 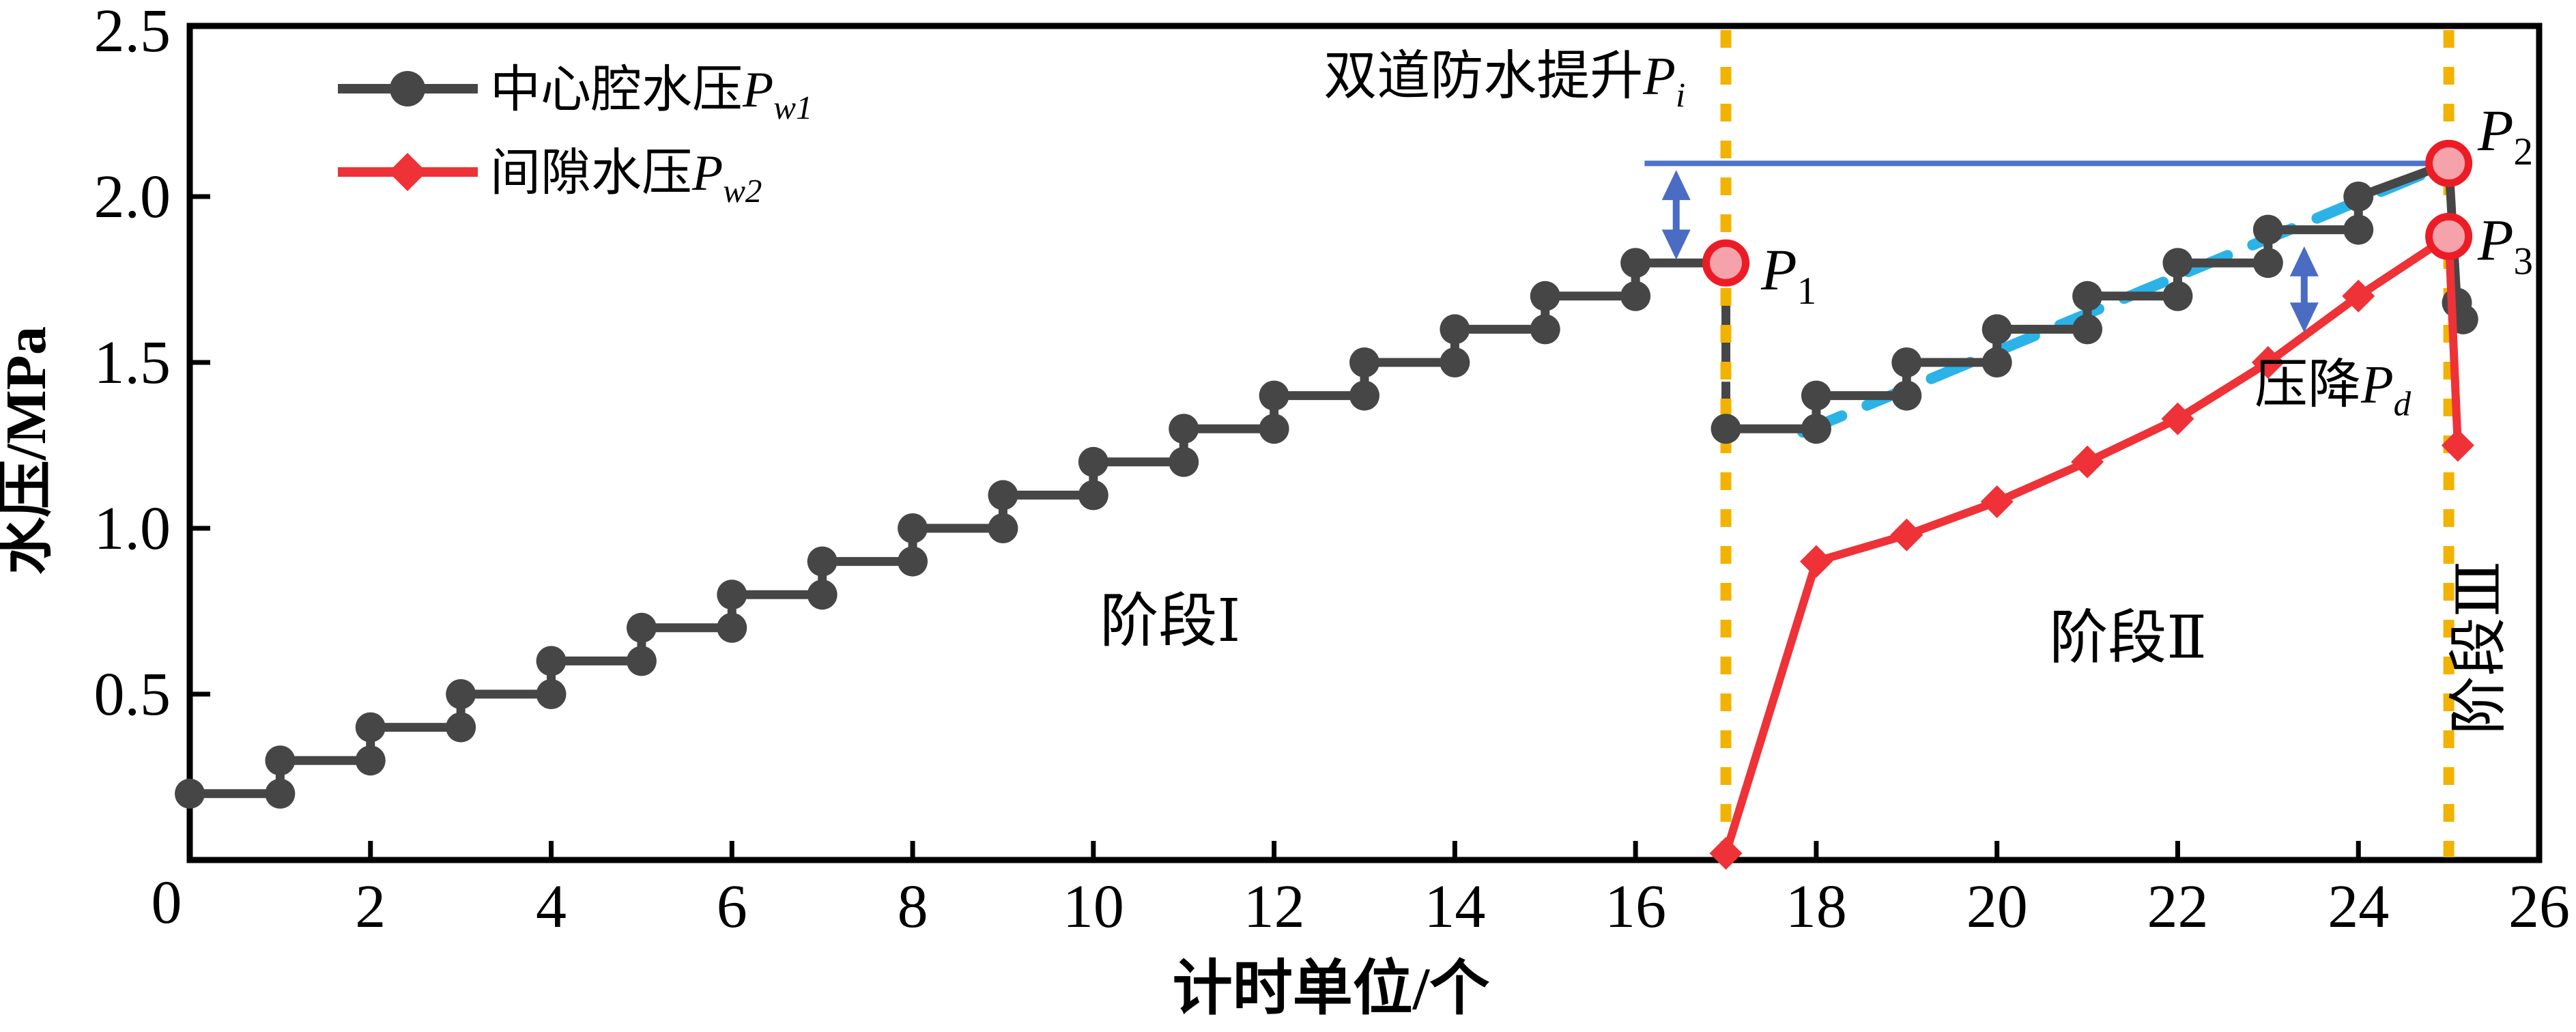 What do you see at coordinates (651, 94) in the screenshot?
I see `legend-label-pw1: 中心腔水压Pw1` at bounding box center [651, 94].